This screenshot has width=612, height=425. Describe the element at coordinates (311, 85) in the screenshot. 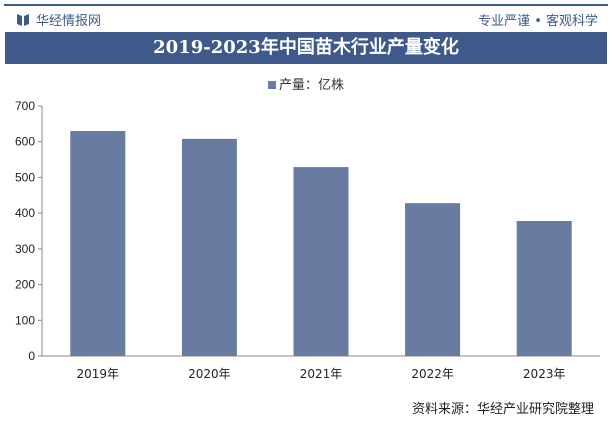

I see `legend-label: 产量：亿株` at that location.